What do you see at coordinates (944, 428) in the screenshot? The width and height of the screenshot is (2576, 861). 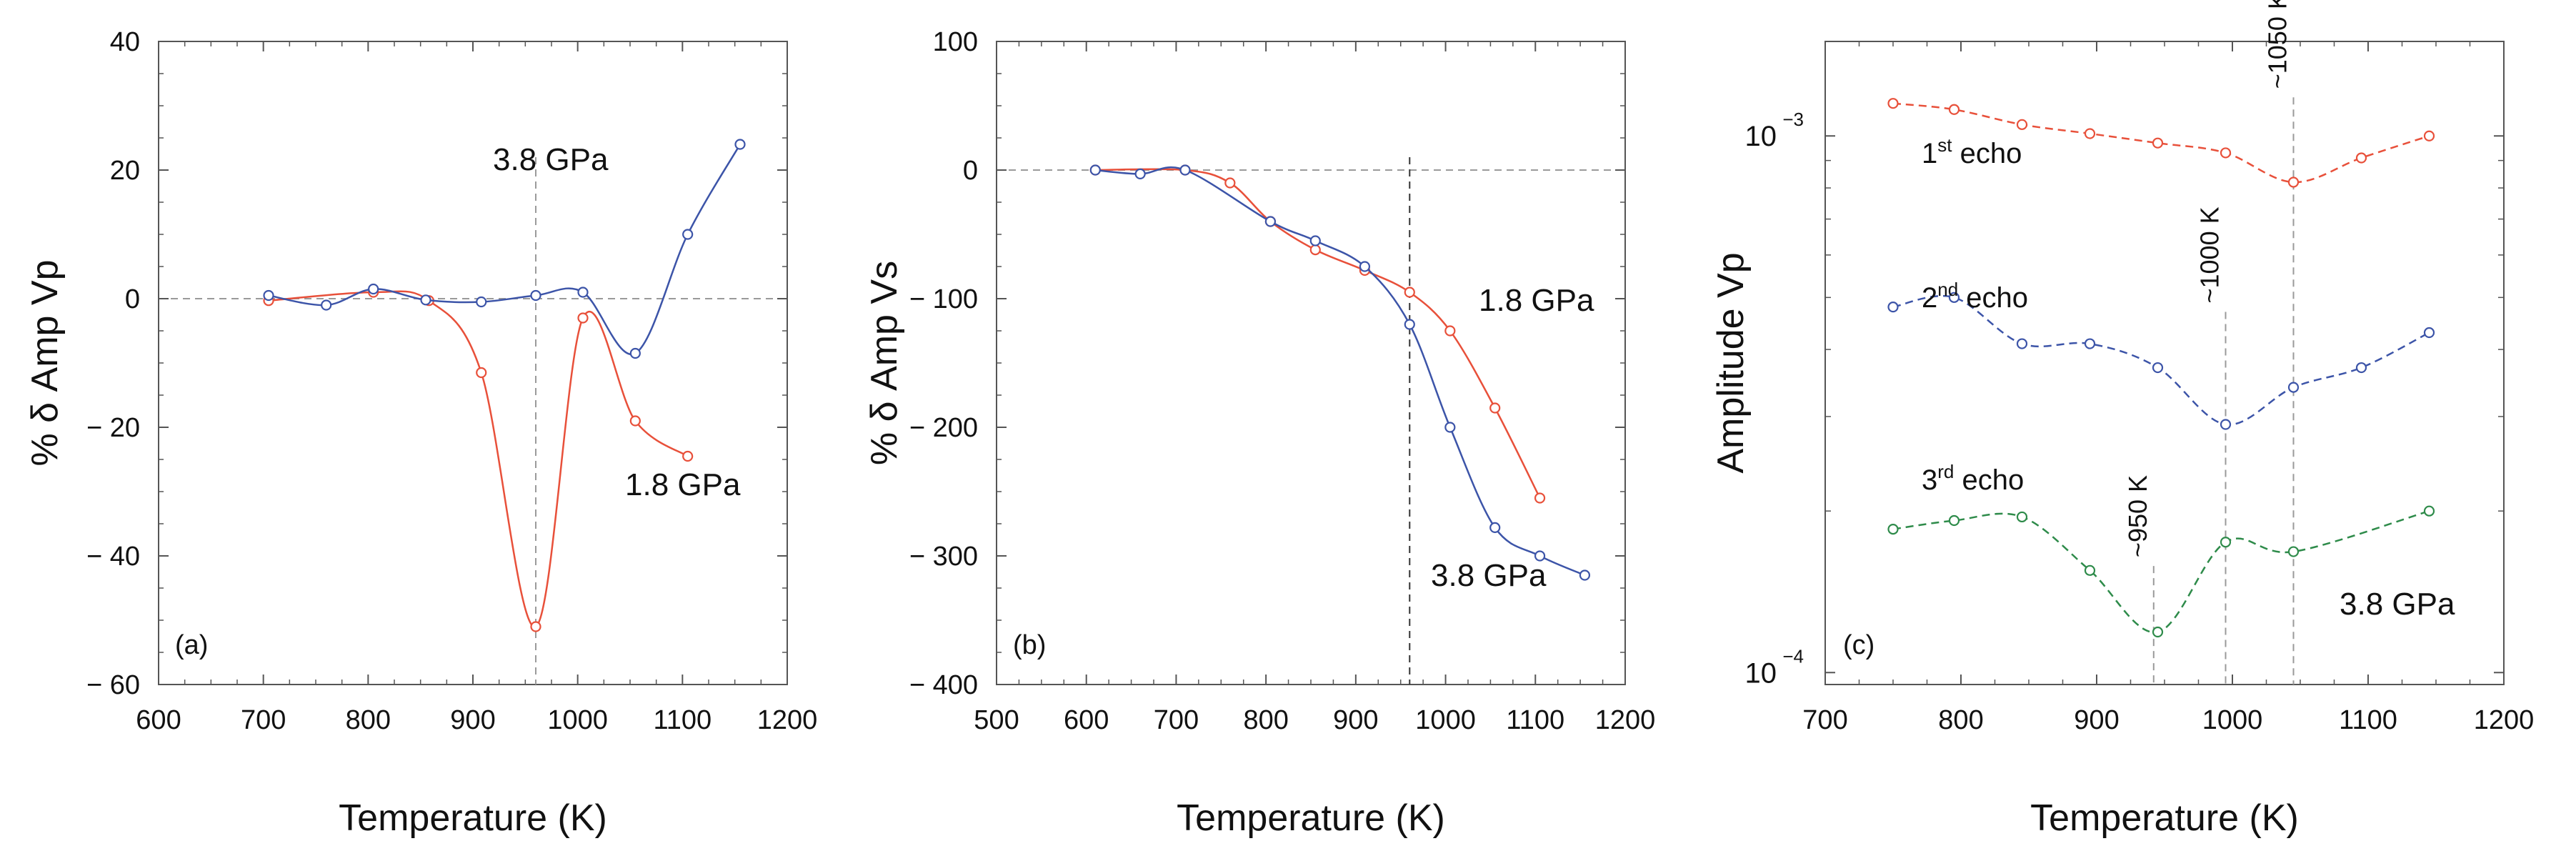 I see `y-tick-label: − 200` at bounding box center [944, 428].